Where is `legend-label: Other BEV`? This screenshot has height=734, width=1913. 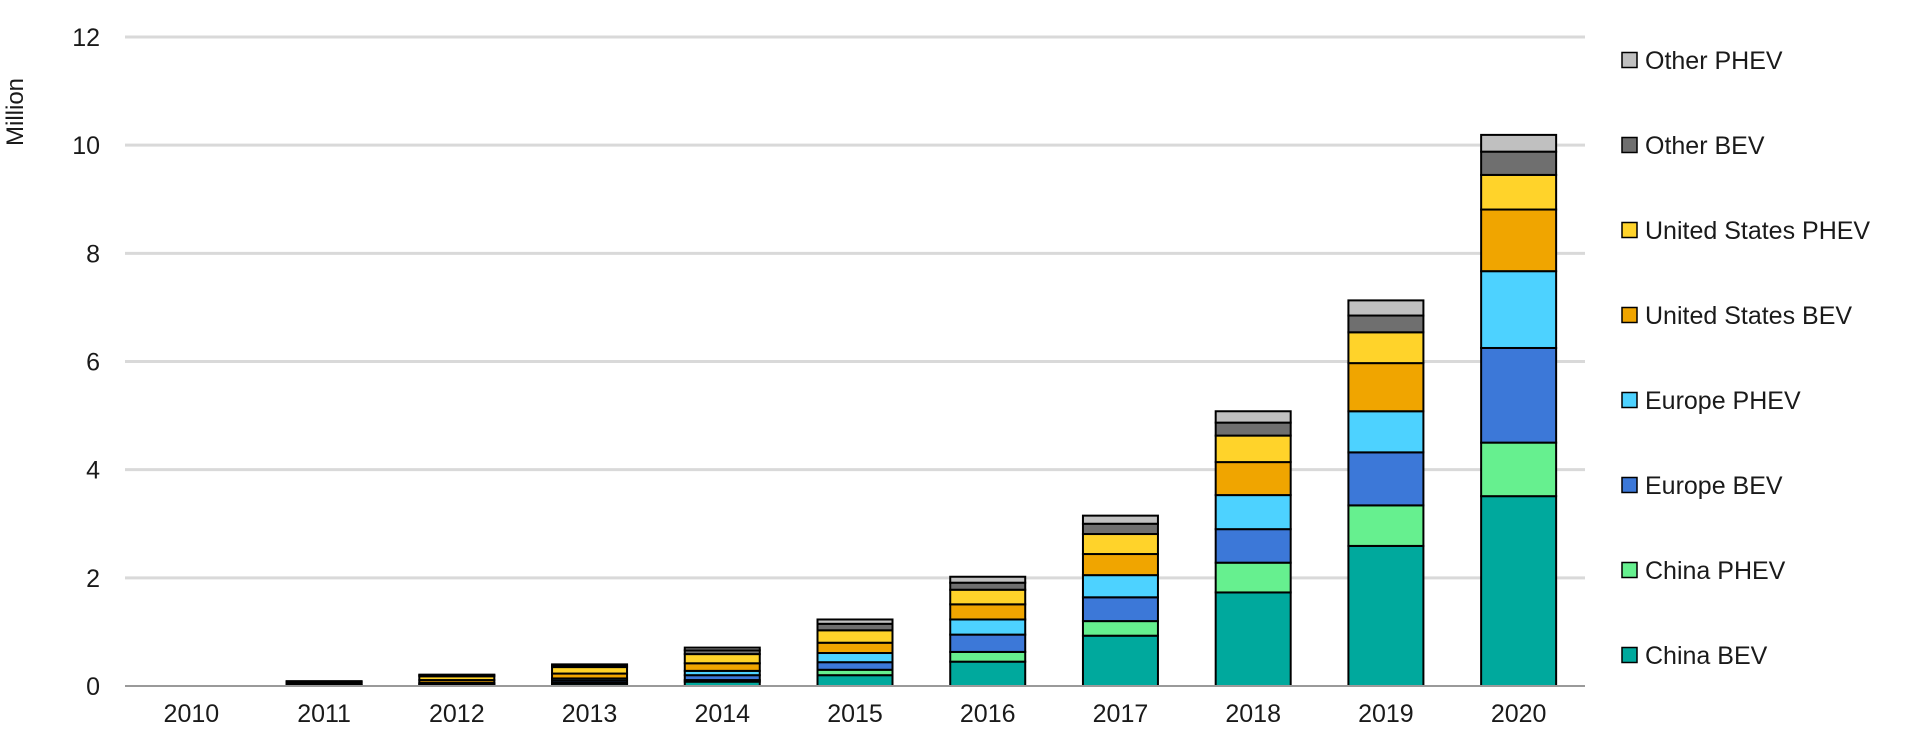 legend-label: Other BEV is located at coordinates (1705, 146).